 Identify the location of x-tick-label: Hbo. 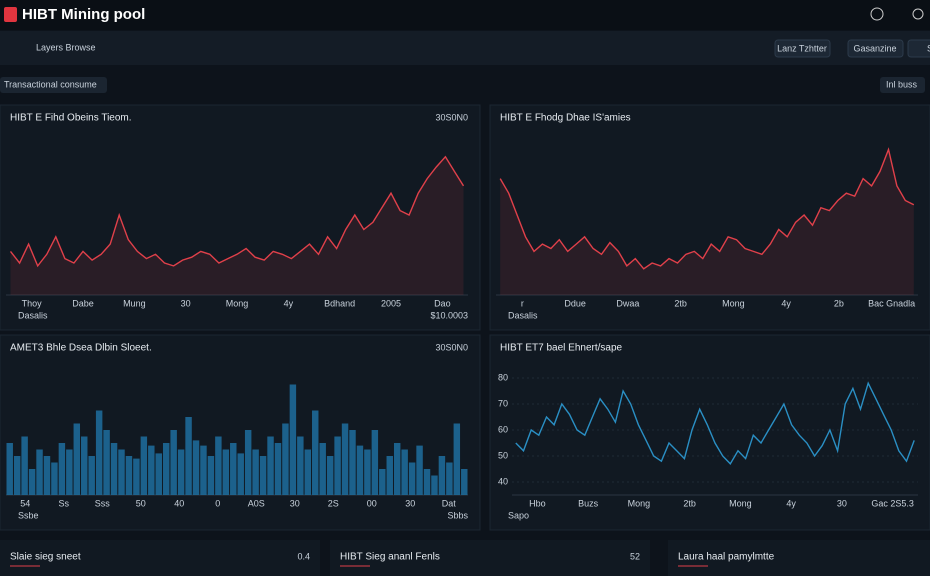
(537, 503).